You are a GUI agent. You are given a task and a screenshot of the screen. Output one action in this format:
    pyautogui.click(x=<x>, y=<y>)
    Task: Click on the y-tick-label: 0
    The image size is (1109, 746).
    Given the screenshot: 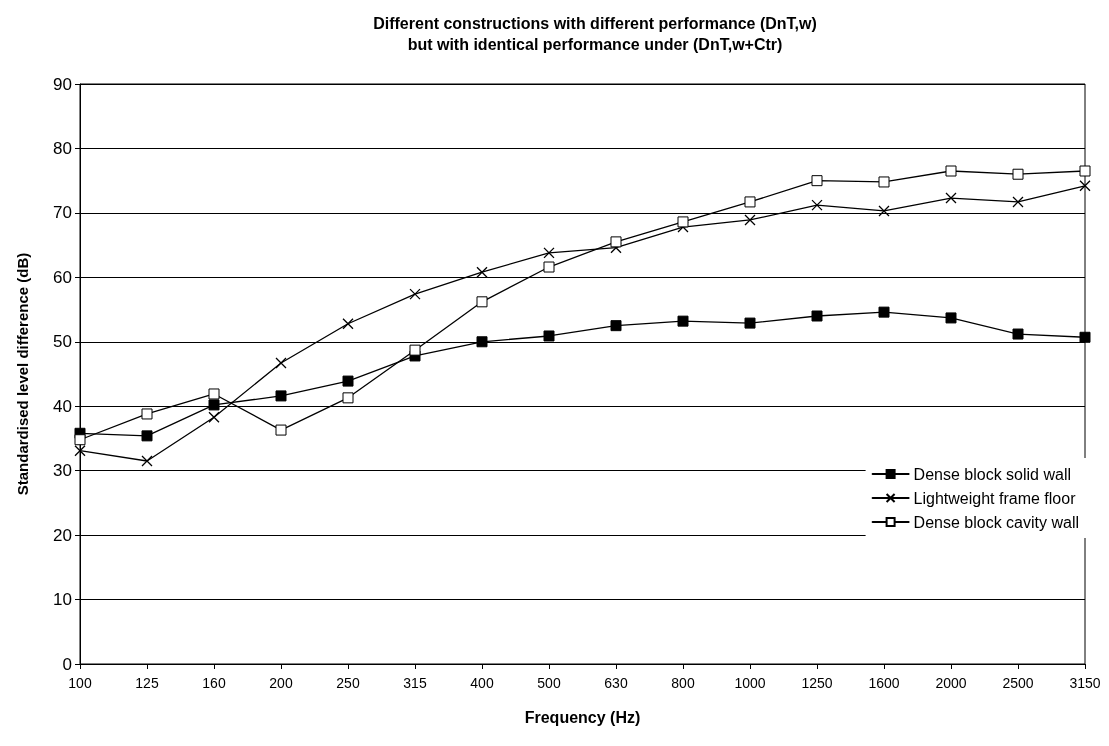 What is the action you would take?
    pyautogui.click(x=67, y=664)
    